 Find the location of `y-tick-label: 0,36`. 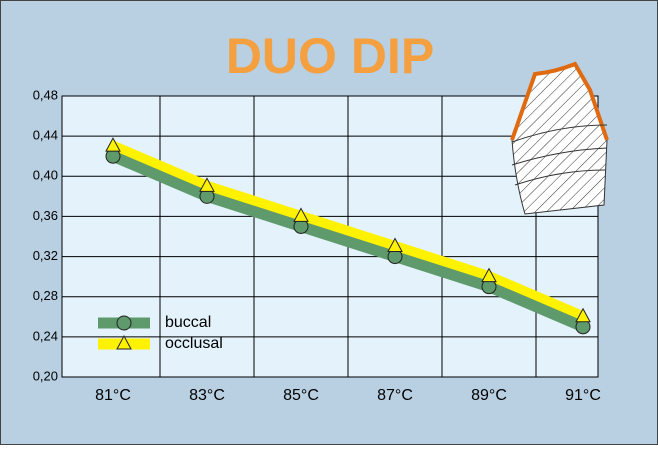

y-tick-label: 0,36 is located at coordinates (45, 215).